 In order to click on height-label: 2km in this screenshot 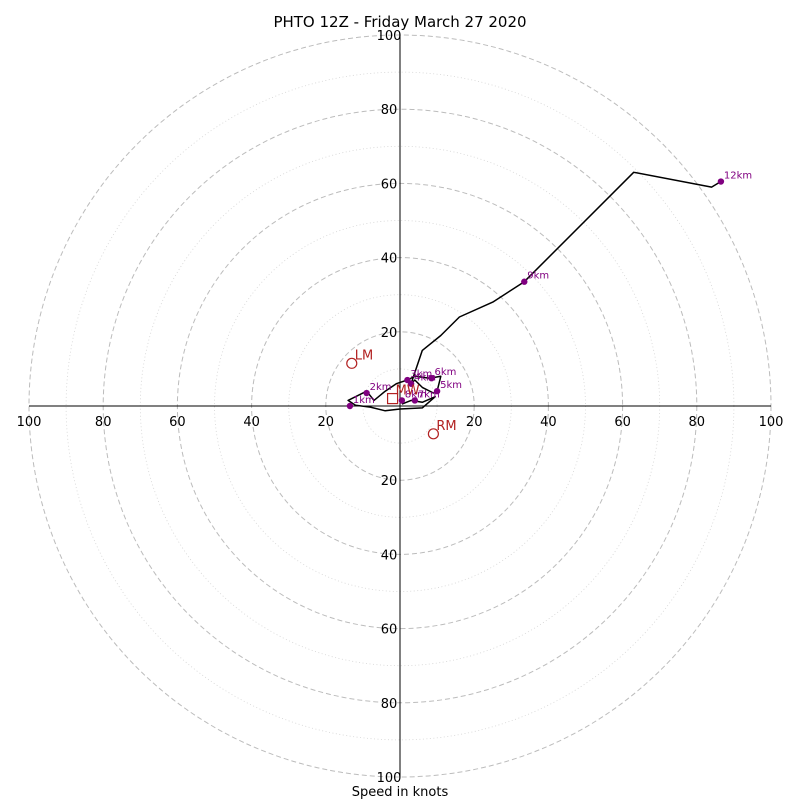, I will do `click(381, 387)`.